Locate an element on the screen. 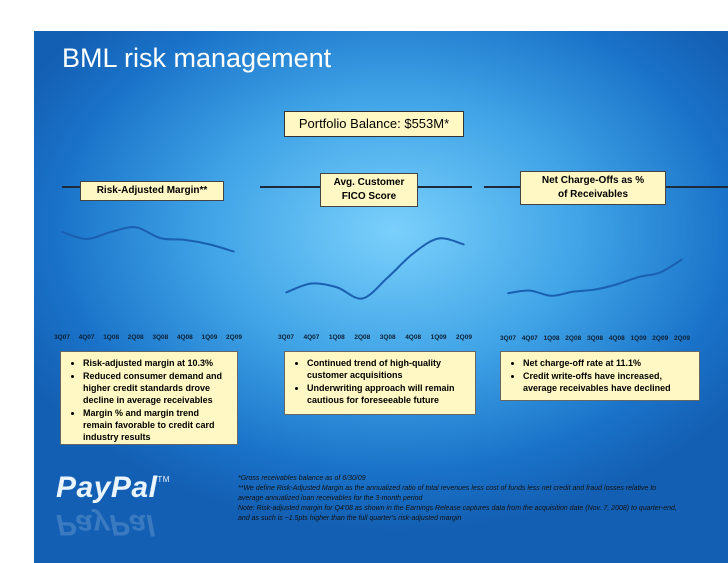  logo-text: PayPal is located at coordinates (107, 487).